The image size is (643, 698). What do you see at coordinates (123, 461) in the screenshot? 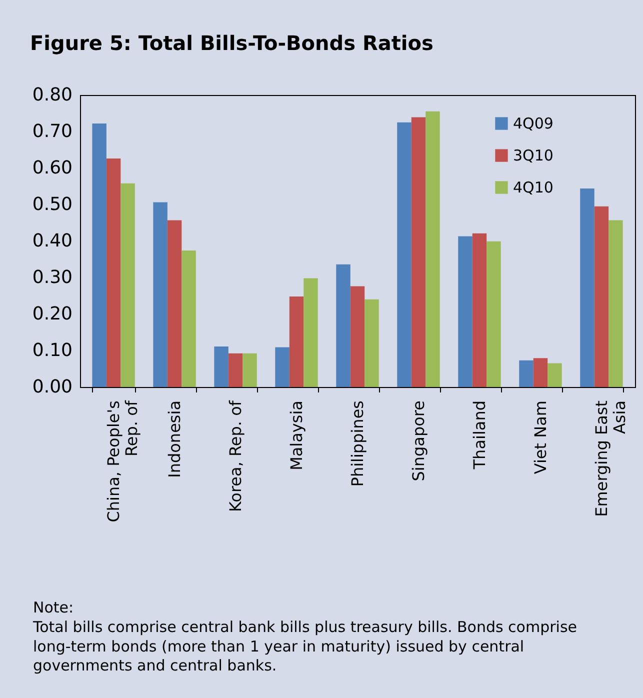
I see `x-tick-label: China, People's Rep. of` at bounding box center [123, 461].